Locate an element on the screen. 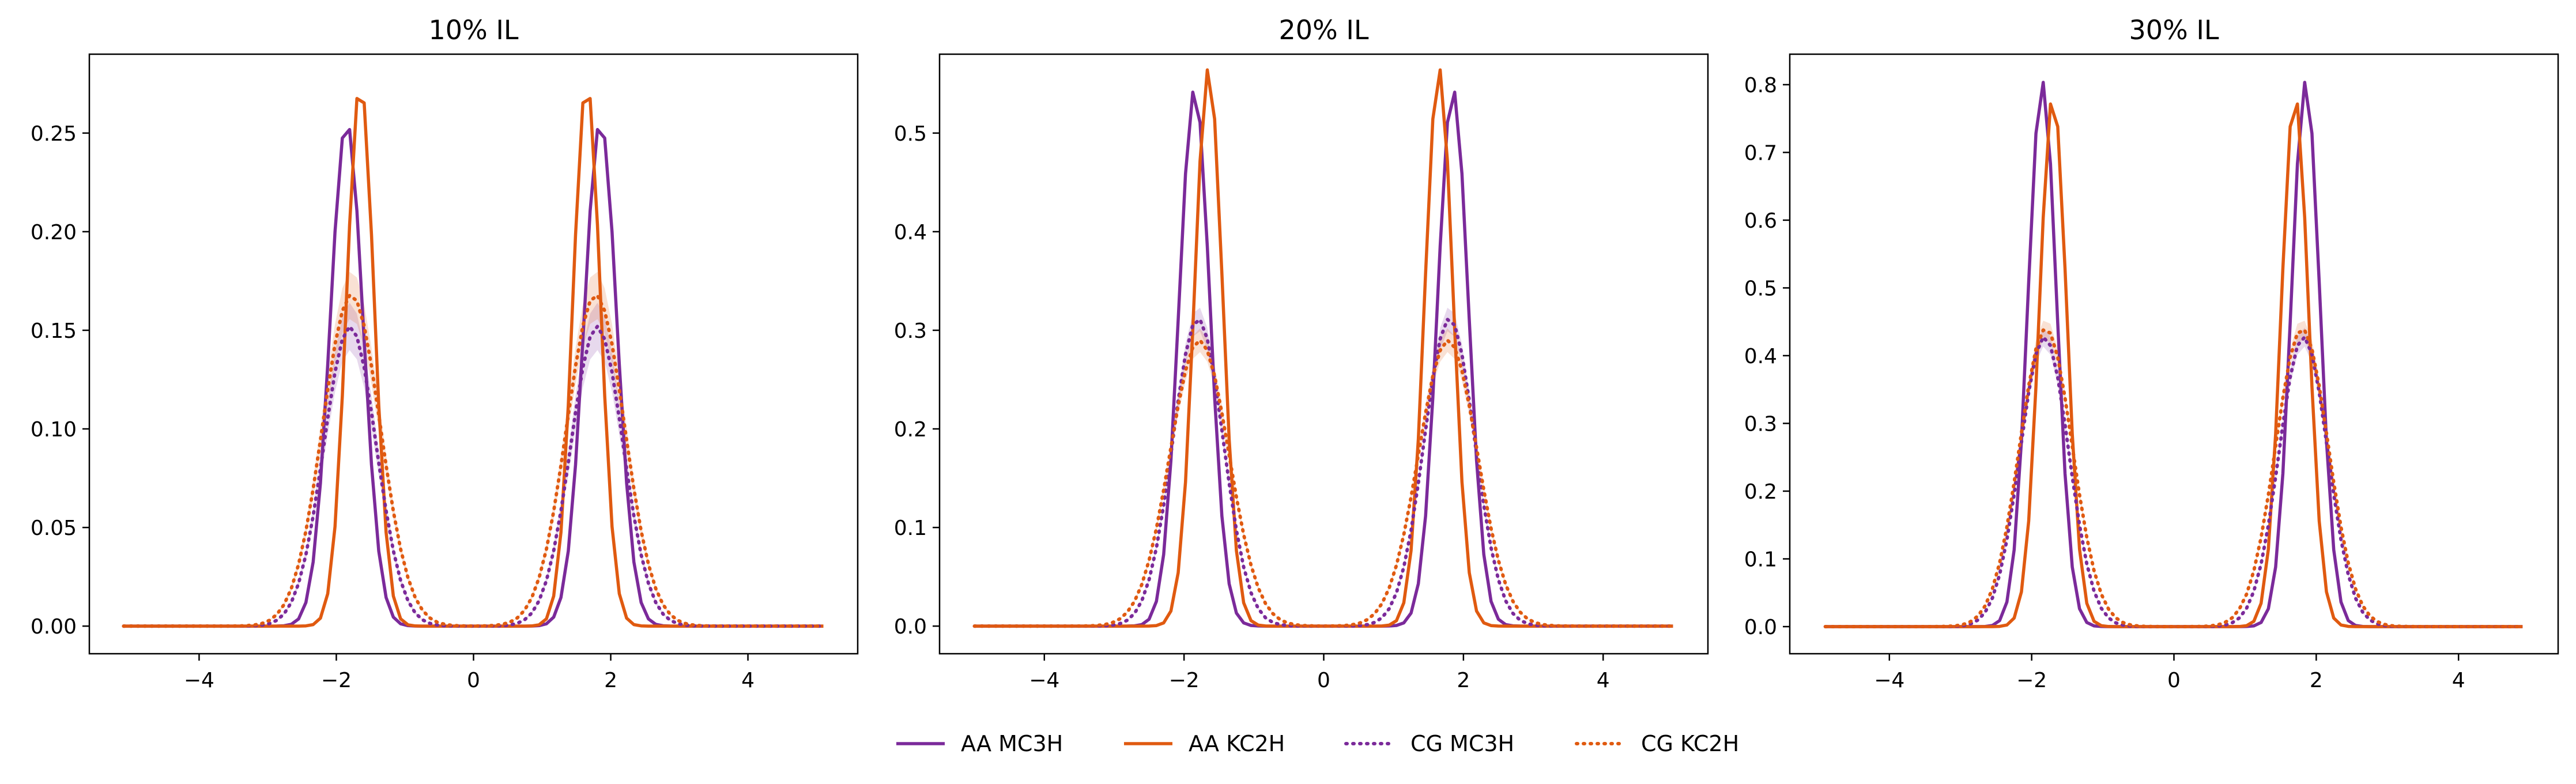 Image resolution: width=2576 pixels, height=784 pixels. y-tick-label: 0.10 is located at coordinates (54, 430).